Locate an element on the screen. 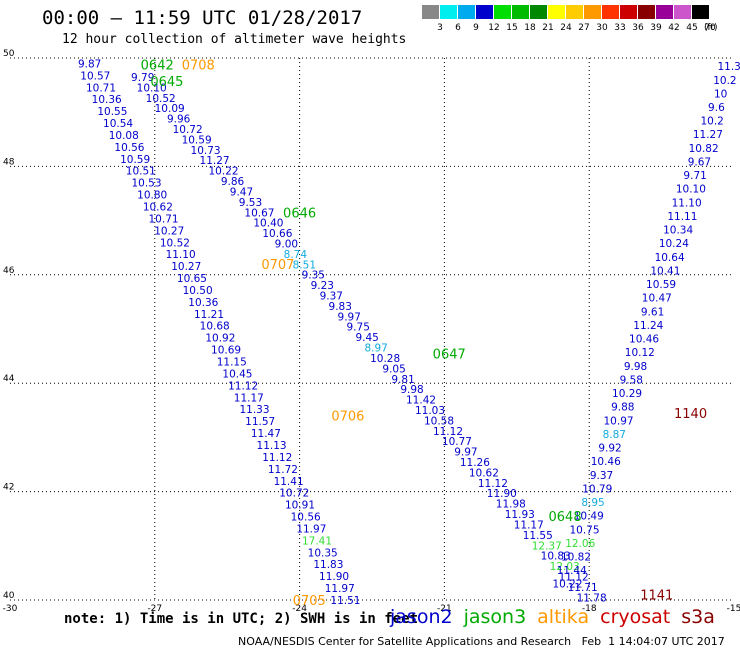  wave-height-point: 9.86 is located at coordinates (233, 182).